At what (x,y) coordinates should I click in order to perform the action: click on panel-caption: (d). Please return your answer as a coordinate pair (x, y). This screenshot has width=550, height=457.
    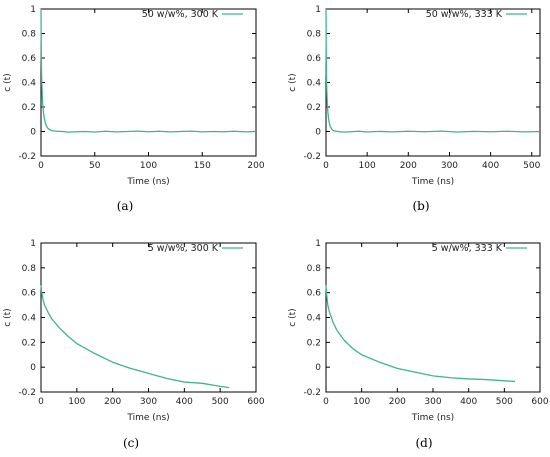
    Looking at the image, I should click on (423, 443).